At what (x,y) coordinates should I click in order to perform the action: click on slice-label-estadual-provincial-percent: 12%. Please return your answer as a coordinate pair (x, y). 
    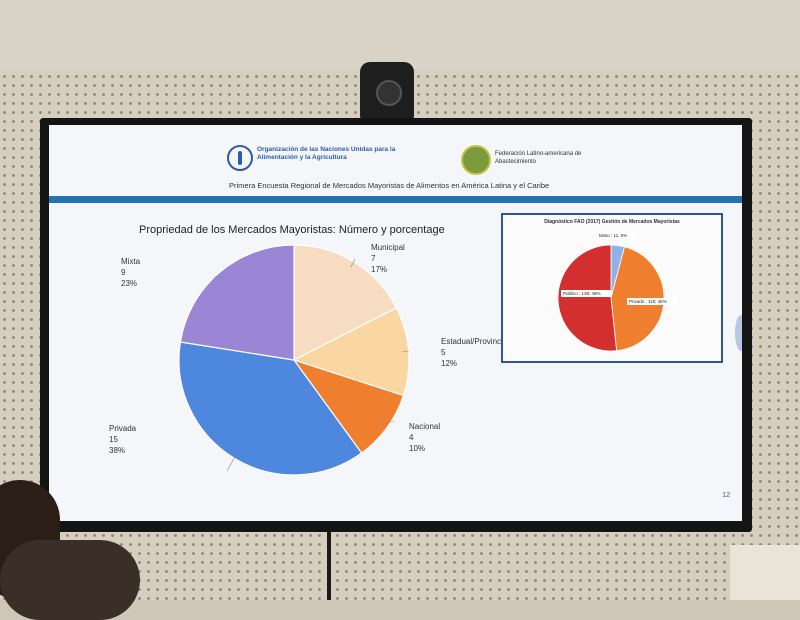
    Looking at the image, I should click on (449, 363).